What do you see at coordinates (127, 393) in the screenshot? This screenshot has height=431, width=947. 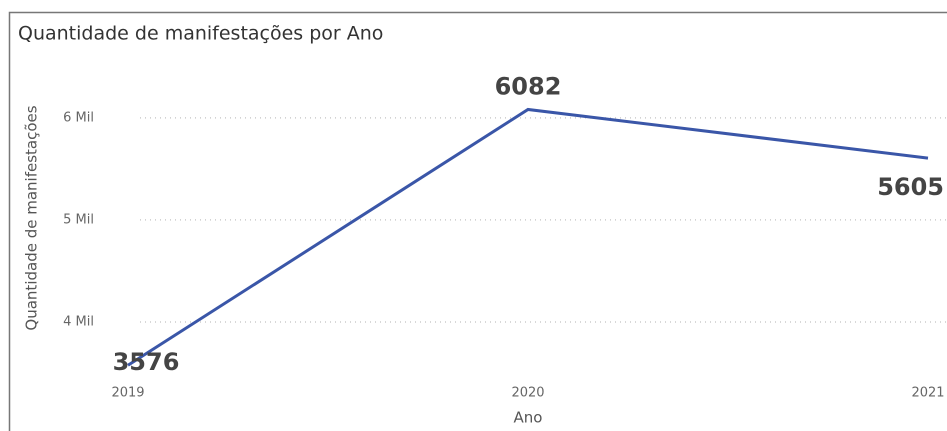 I see `x-tick-label: 2019` at bounding box center [127, 393].